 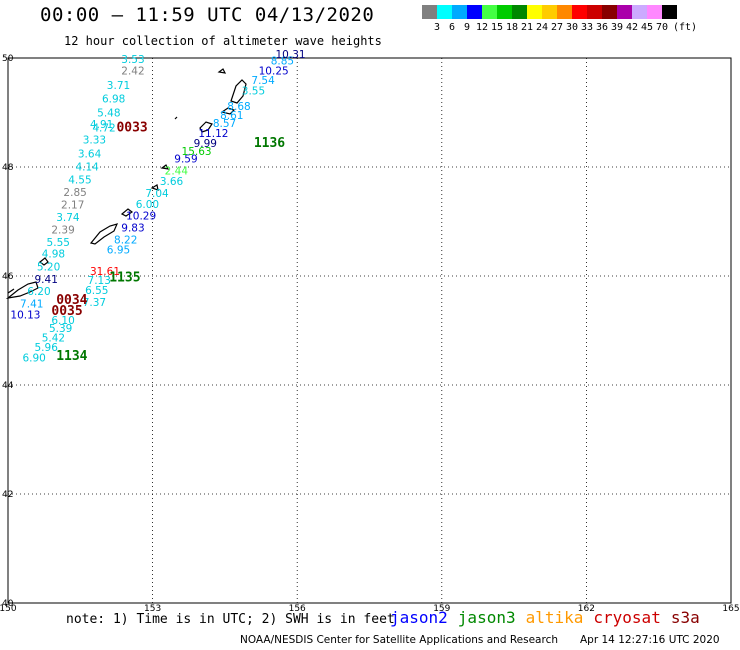 What do you see at coordinates (53, 338) in the screenshot?
I see `wave-height-label: 5.42` at bounding box center [53, 338].